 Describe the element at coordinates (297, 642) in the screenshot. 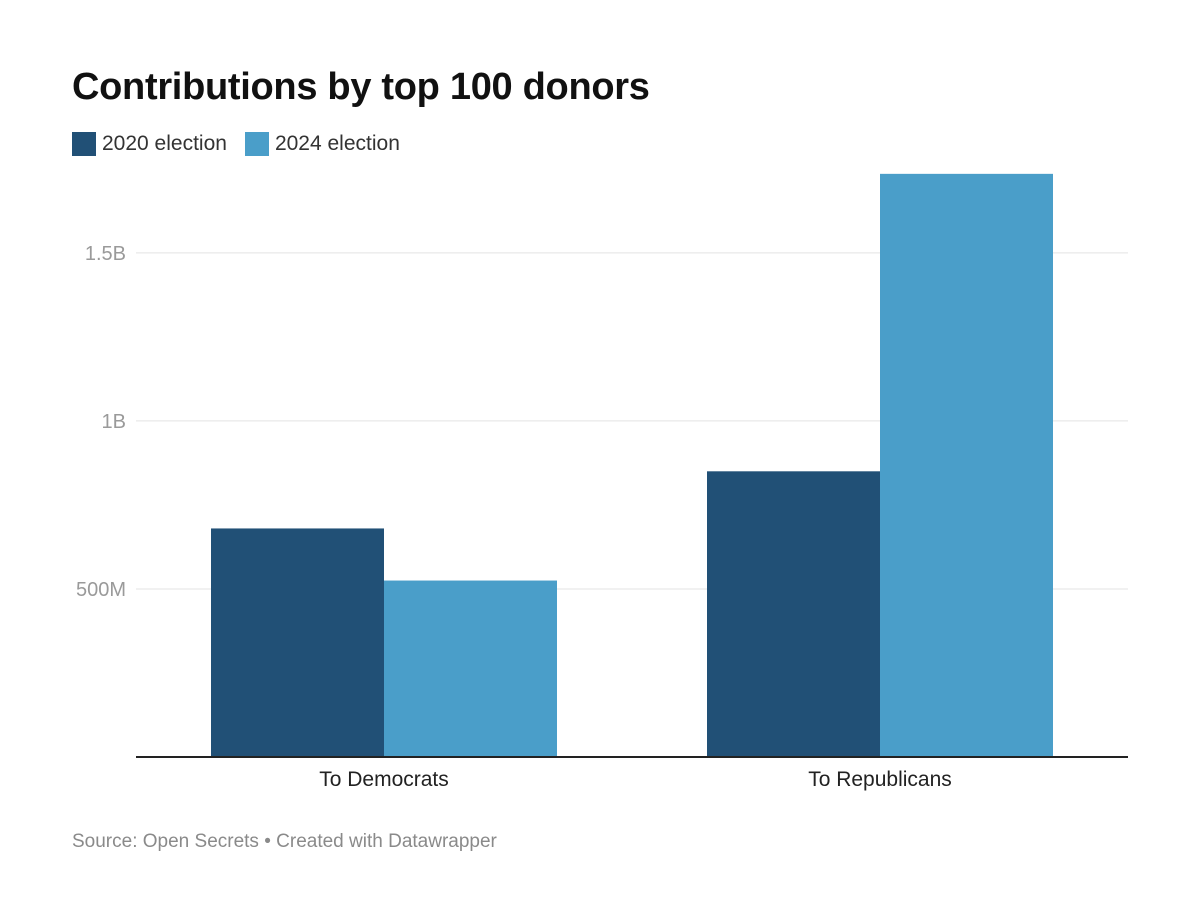

I see `bar-2020-democrats` at that location.